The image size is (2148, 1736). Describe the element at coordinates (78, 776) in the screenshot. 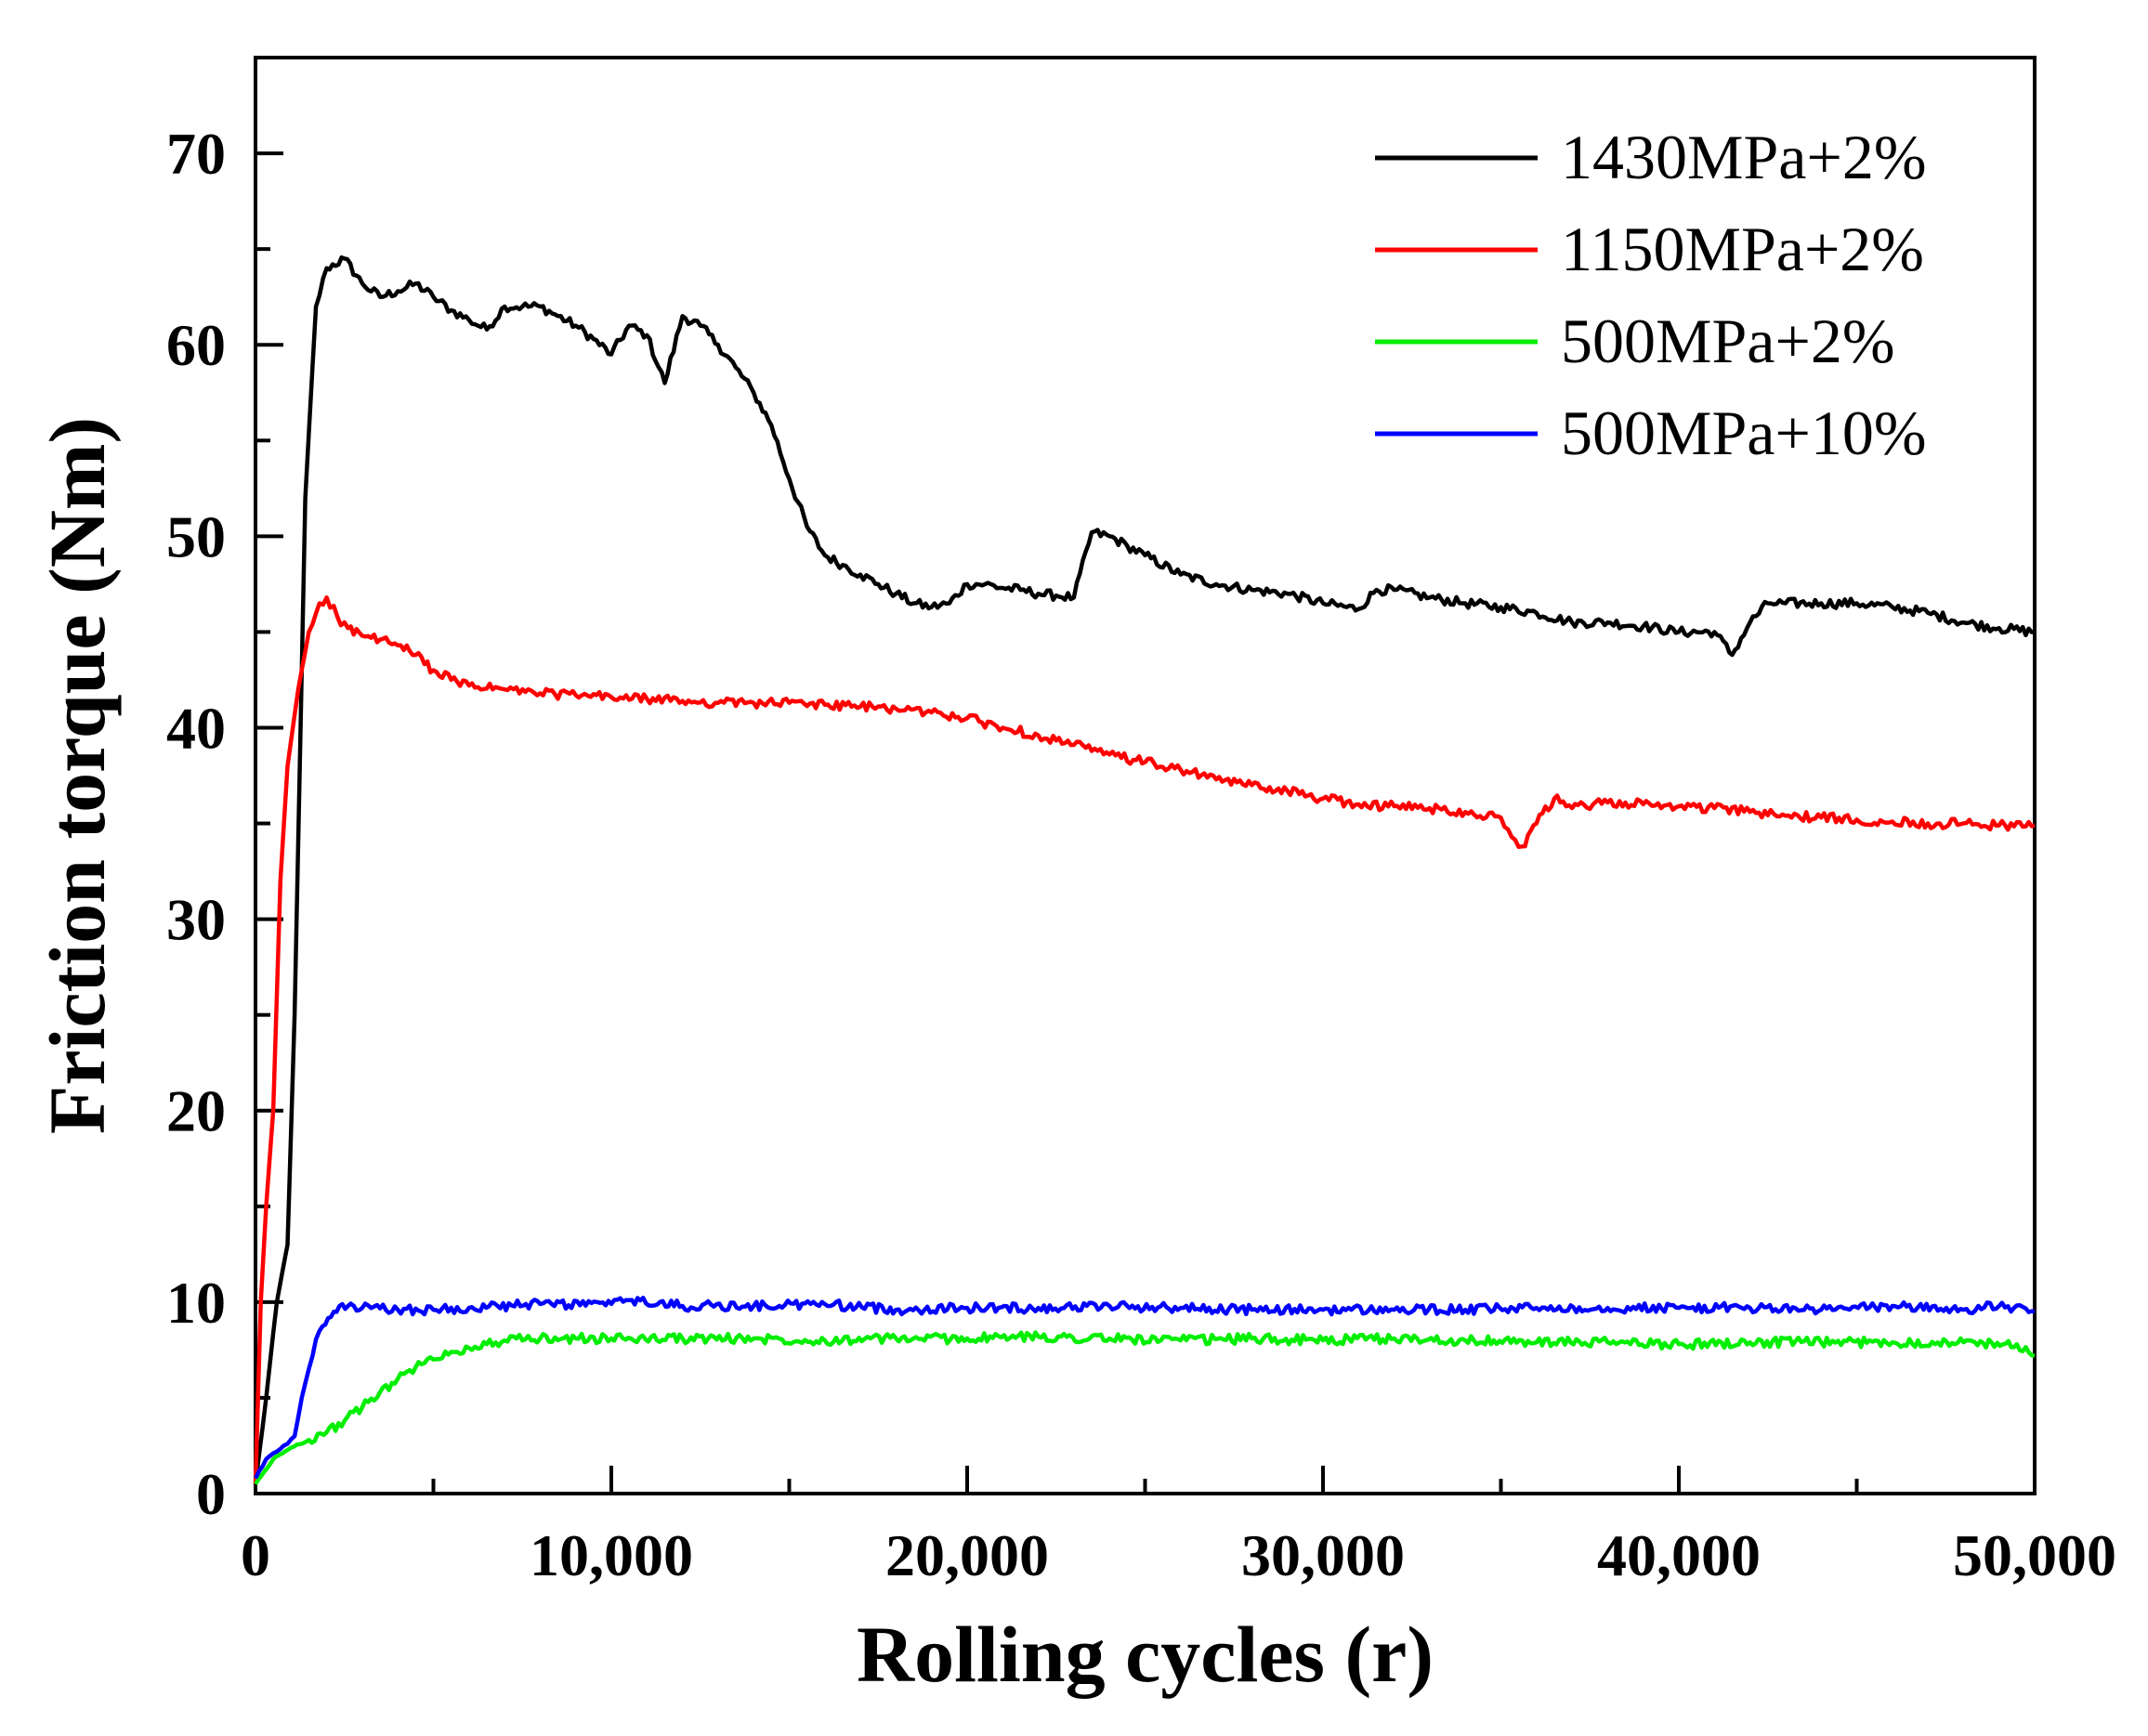

I see `y-axis-title: Friction torque (Nm)` at that location.